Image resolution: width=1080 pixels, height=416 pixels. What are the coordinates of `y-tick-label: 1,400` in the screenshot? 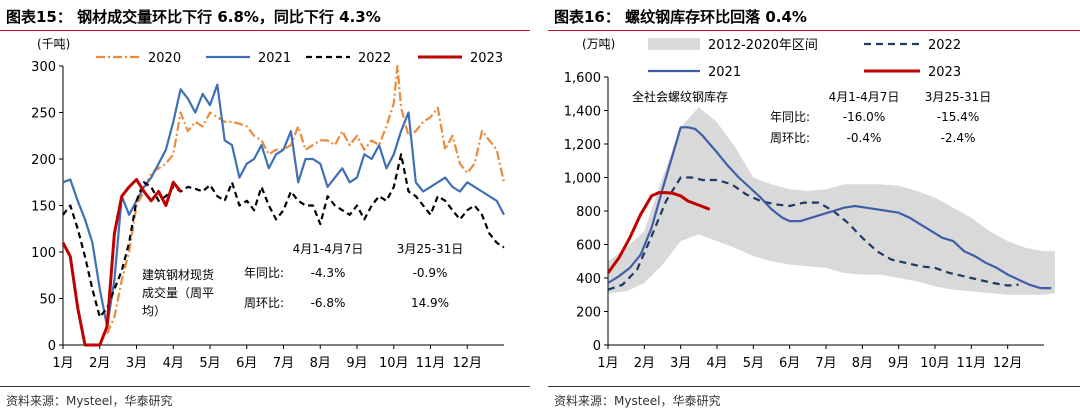 It's located at (582, 112).